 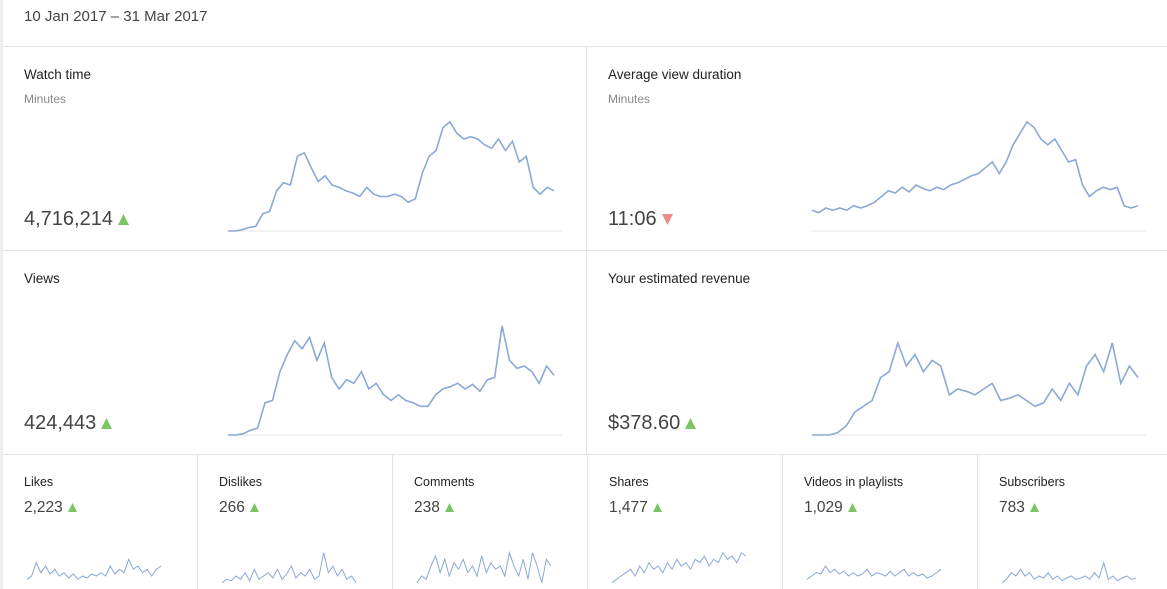 What do you see at coordinates (685, 521) in the screenshot?
I see `metric-card: Shares 1,477` at bounding box center [685, 521].